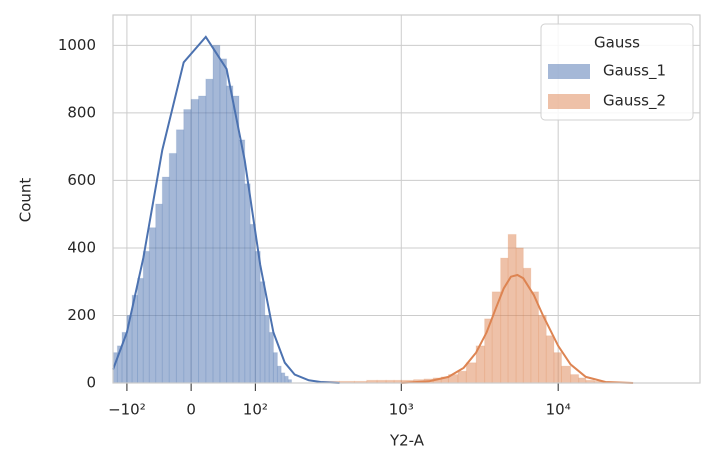  Describe the element at coordinates (81, 315) in the screenshot. I see `y-tick-label: 200` at that location.